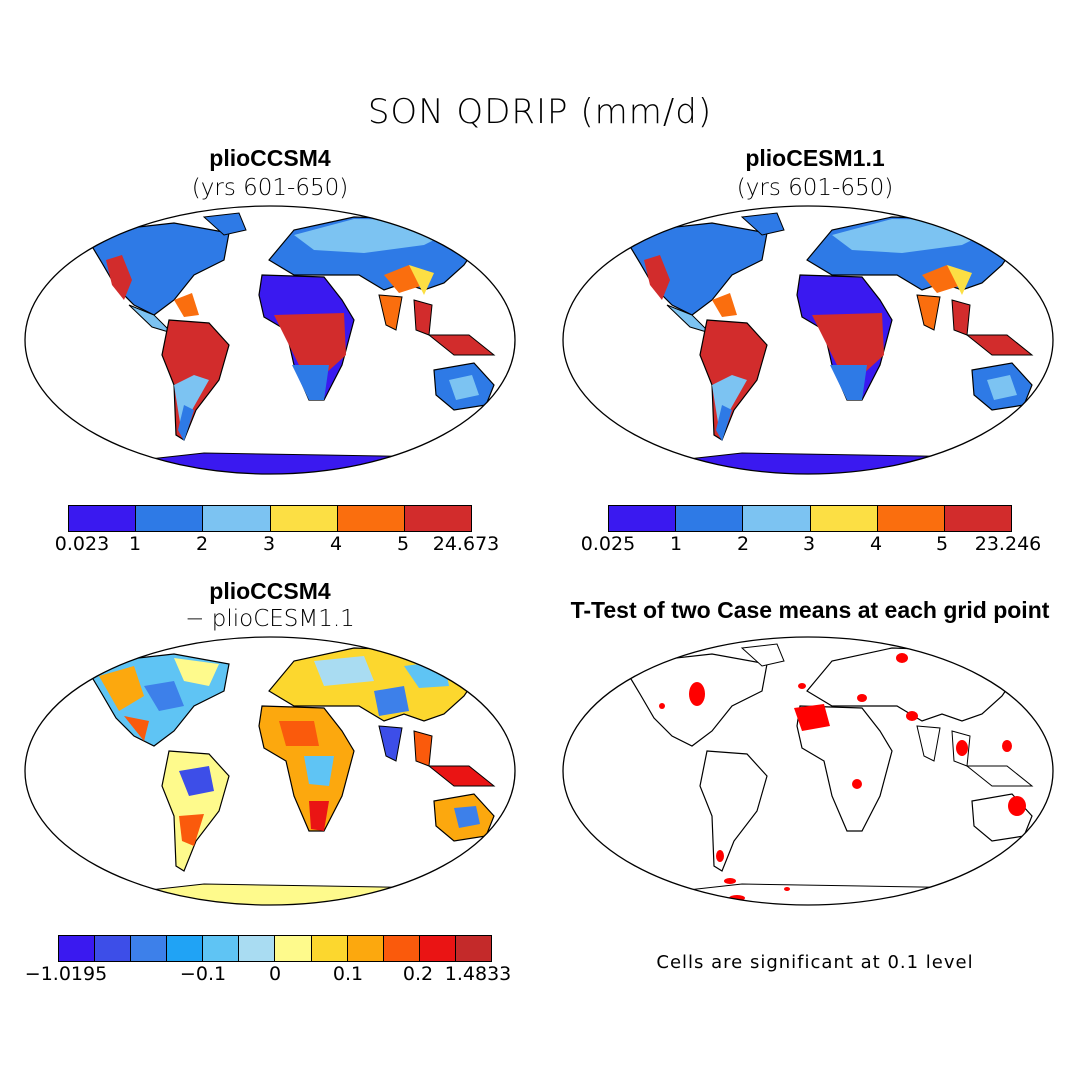 This screenshot has height=1080, width=1080. What do you see at coordinates (270, 188) in the screenshot?
I see `panel1-subtitle: (yrs 601-650)` at bounding box center [270, 188].